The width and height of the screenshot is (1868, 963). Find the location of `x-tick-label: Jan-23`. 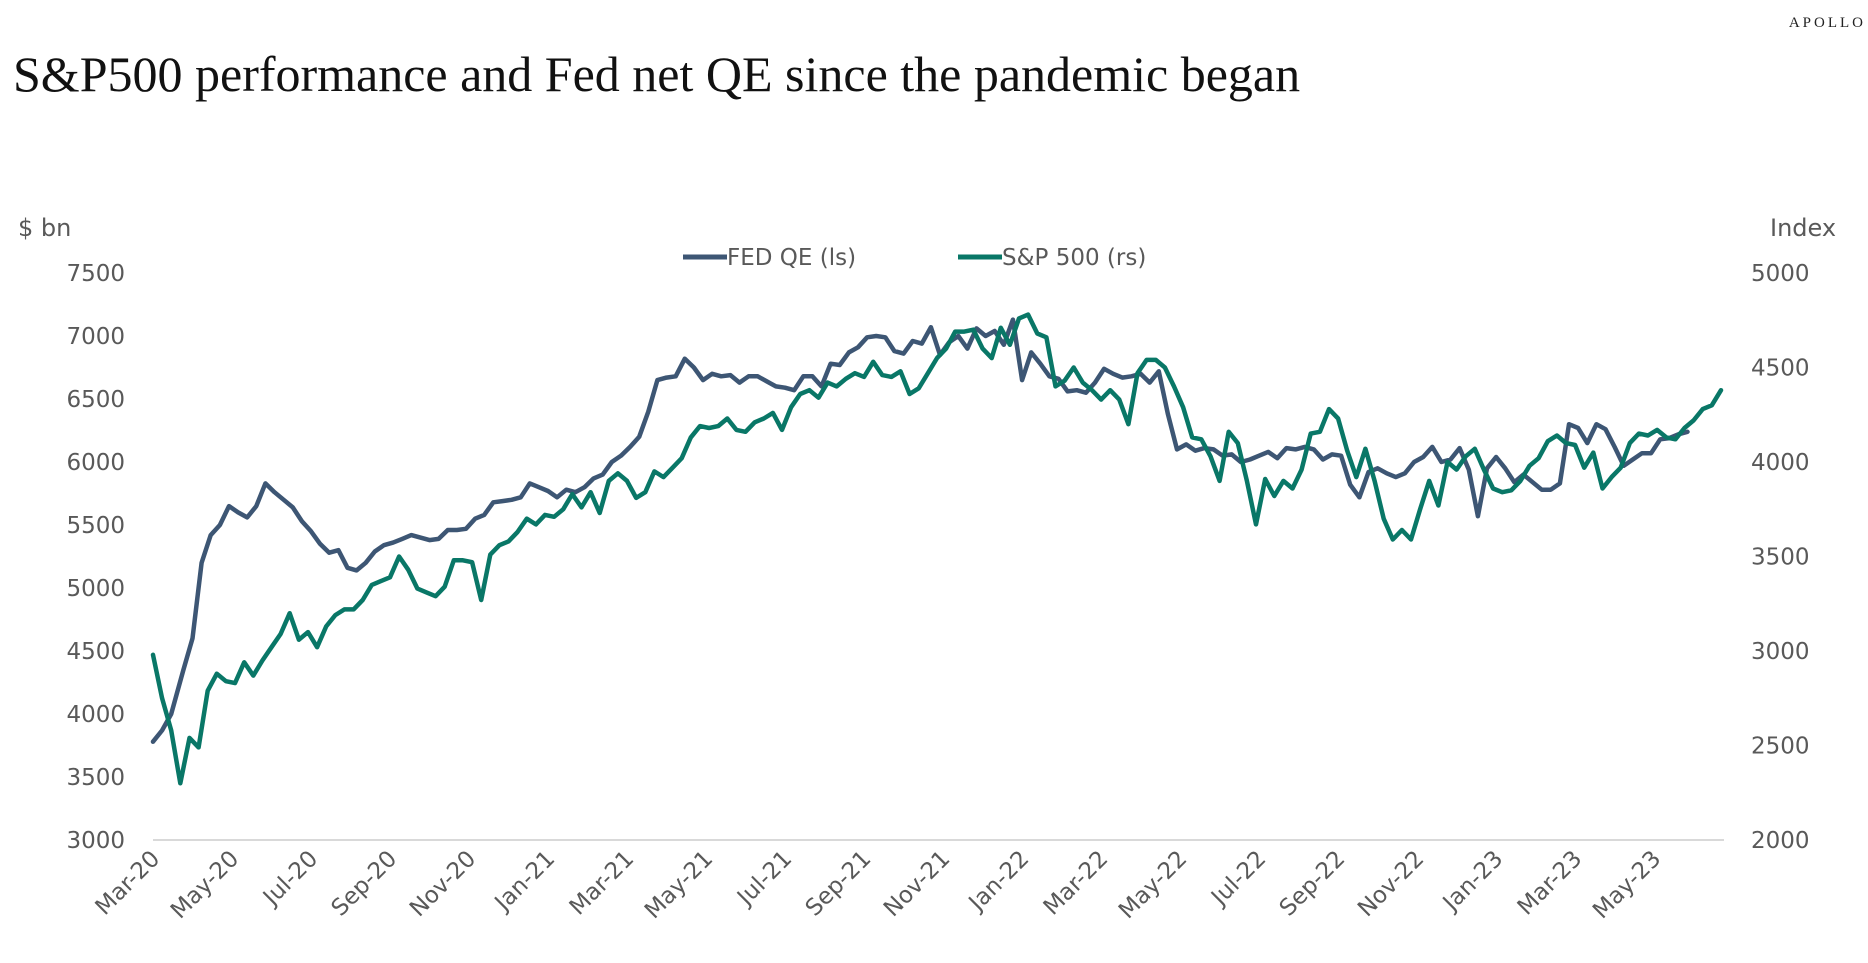

x-tick-label: Jan-23 is located at coordinates (1472, 881).